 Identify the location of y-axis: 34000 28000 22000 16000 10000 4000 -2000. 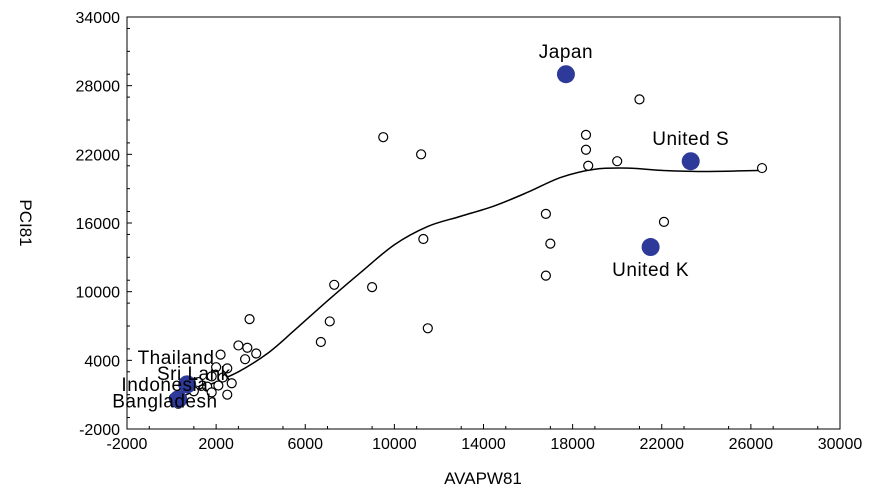
(104, 224).